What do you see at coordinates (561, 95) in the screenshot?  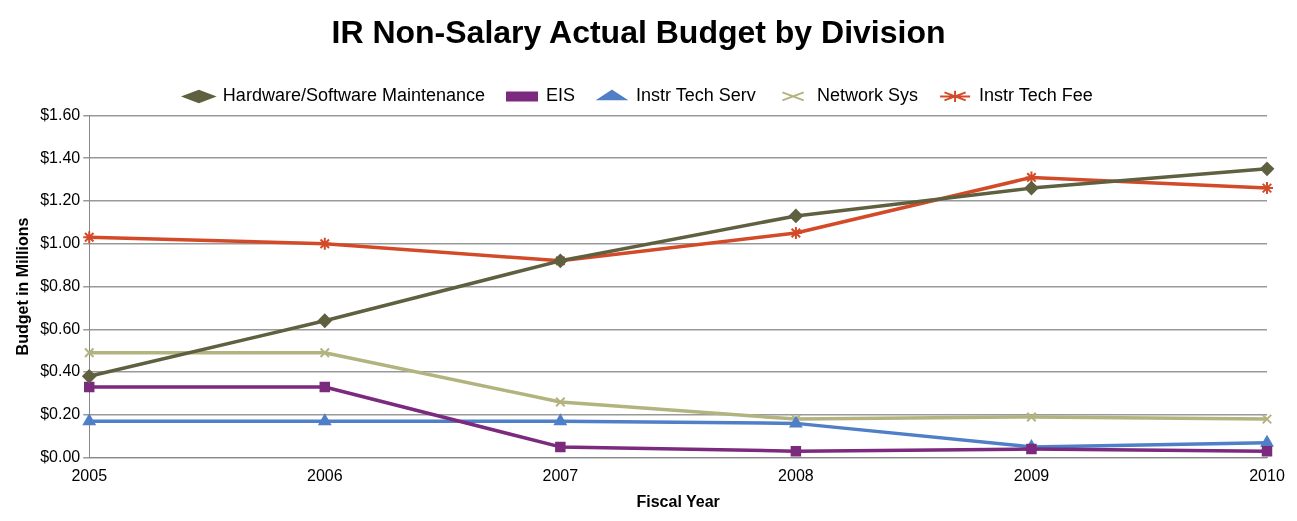 I see `legend-label: EIS` at bounding box center [561, 95].